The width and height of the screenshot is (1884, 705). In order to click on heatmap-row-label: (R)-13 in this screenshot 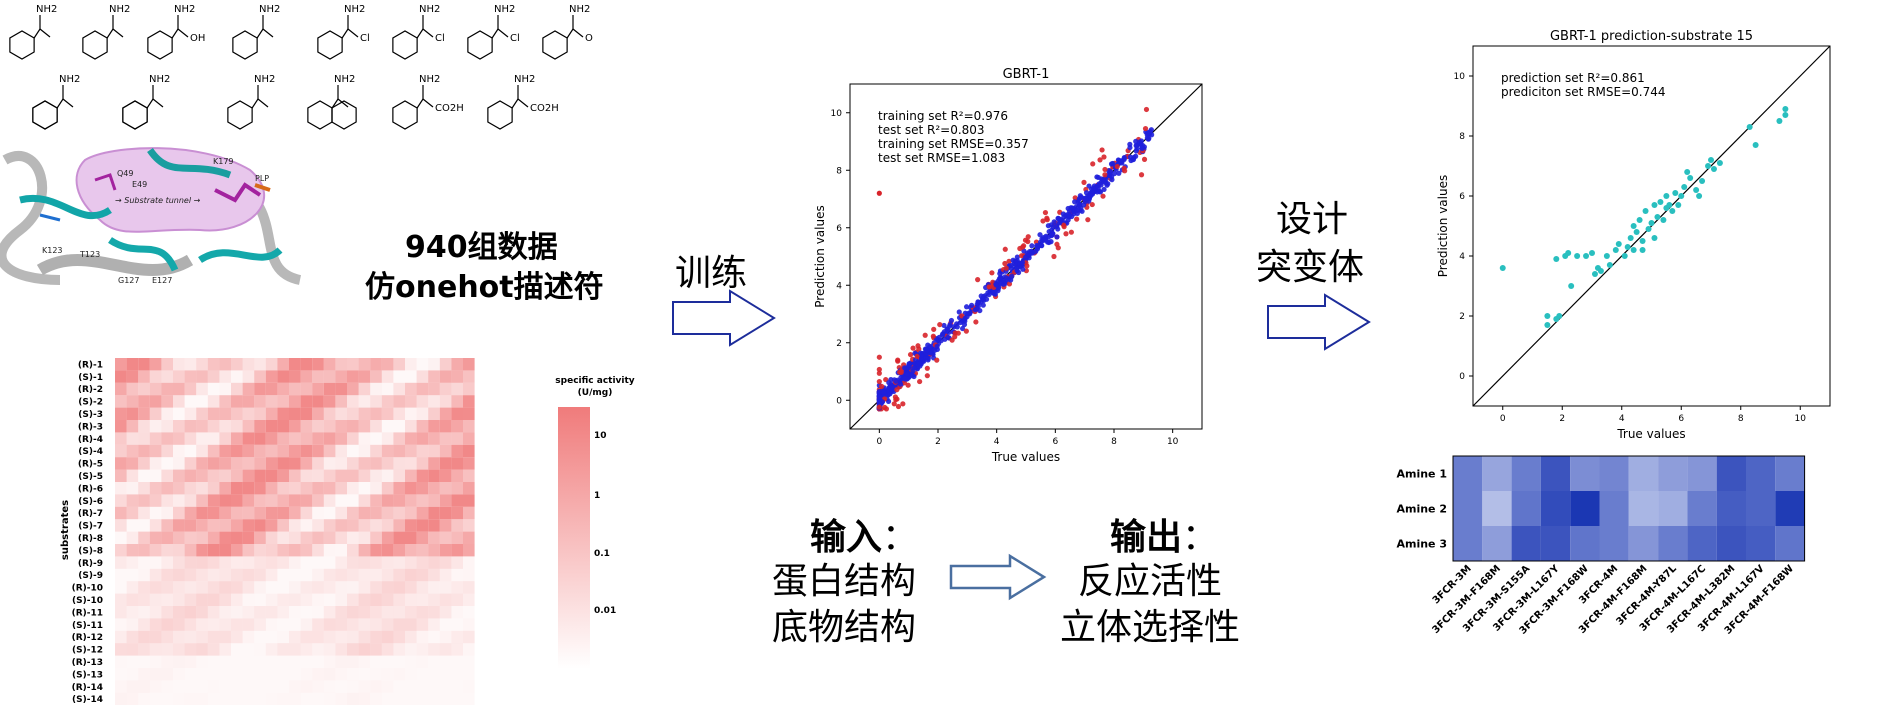, I will do `click(87, 663)`.